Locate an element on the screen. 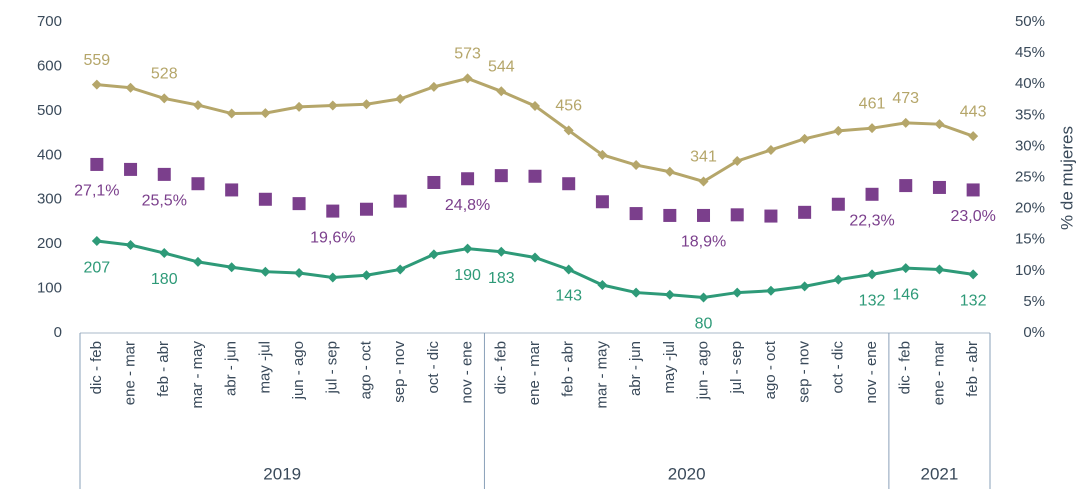  y2-tick-label: 45% is located at coordinates (1030, 52).